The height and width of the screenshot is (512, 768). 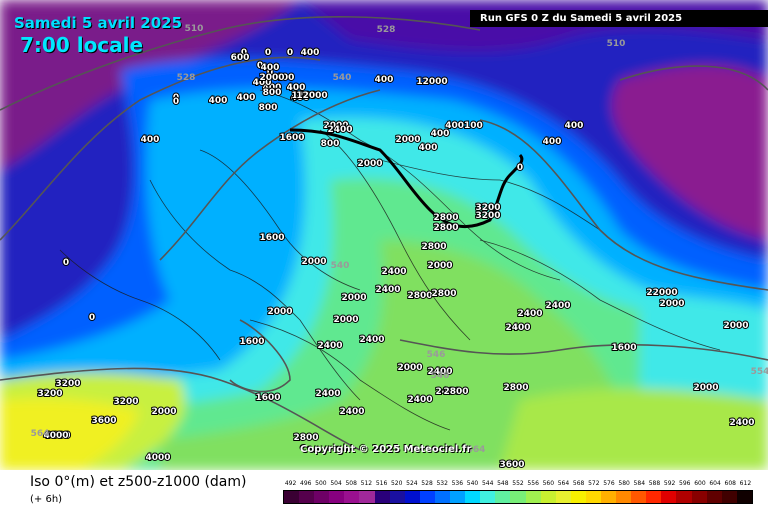 I want to click on contour-label: 528, so click(x=386, y=30).